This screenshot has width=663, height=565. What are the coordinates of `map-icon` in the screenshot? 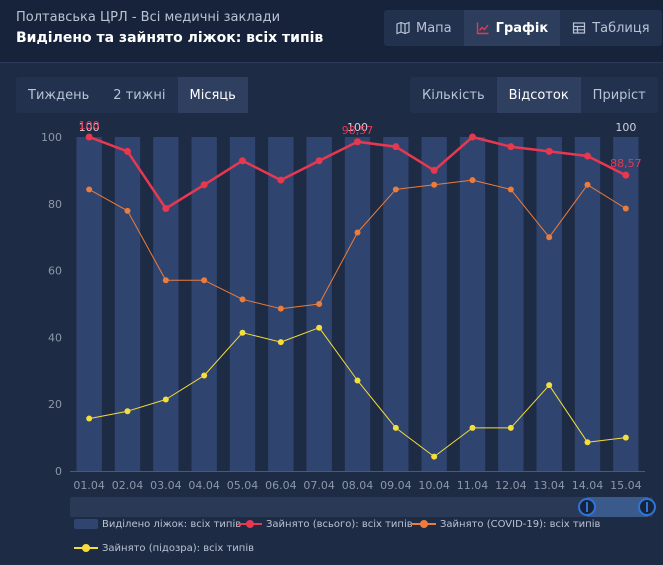 It's located at (403, 28).